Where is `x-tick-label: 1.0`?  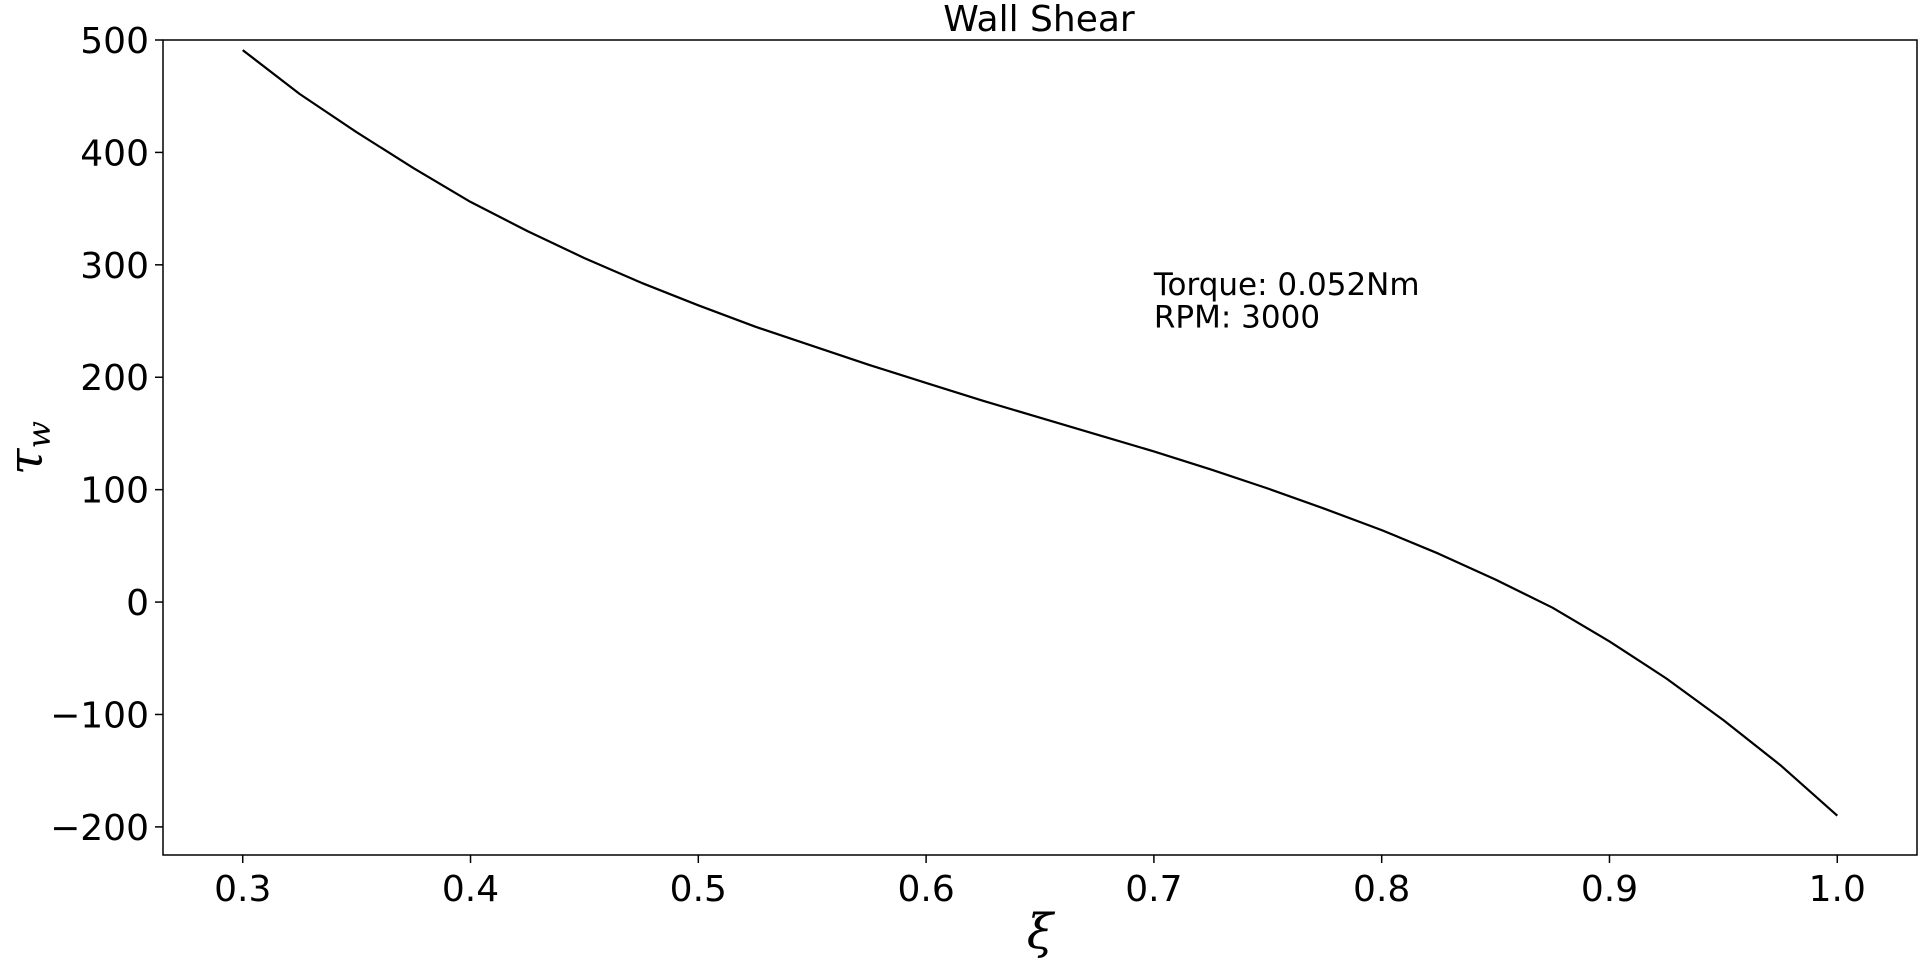
x-tick-label: 1.0 is located at coordinates (1837, 889).